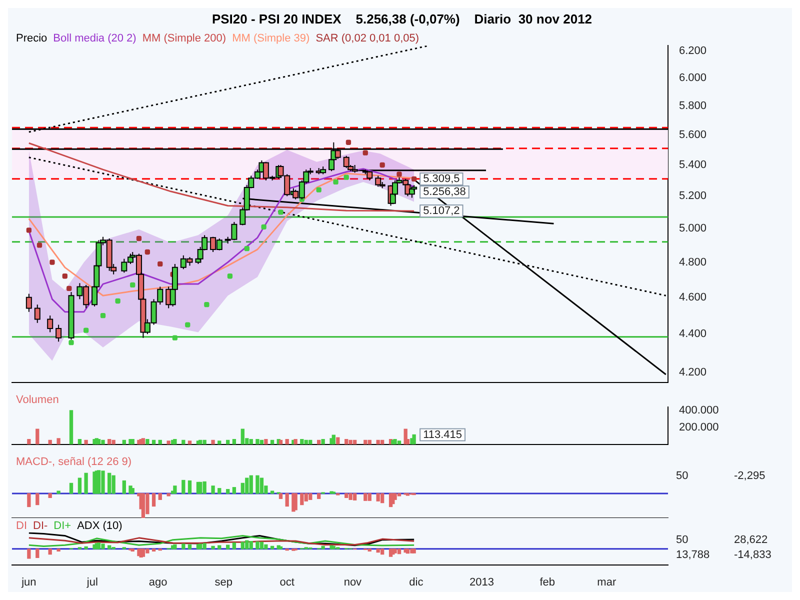  Describe the element at coordinates (287, 582) in the screenshot. I see `x-tick-label: oct` at that location.